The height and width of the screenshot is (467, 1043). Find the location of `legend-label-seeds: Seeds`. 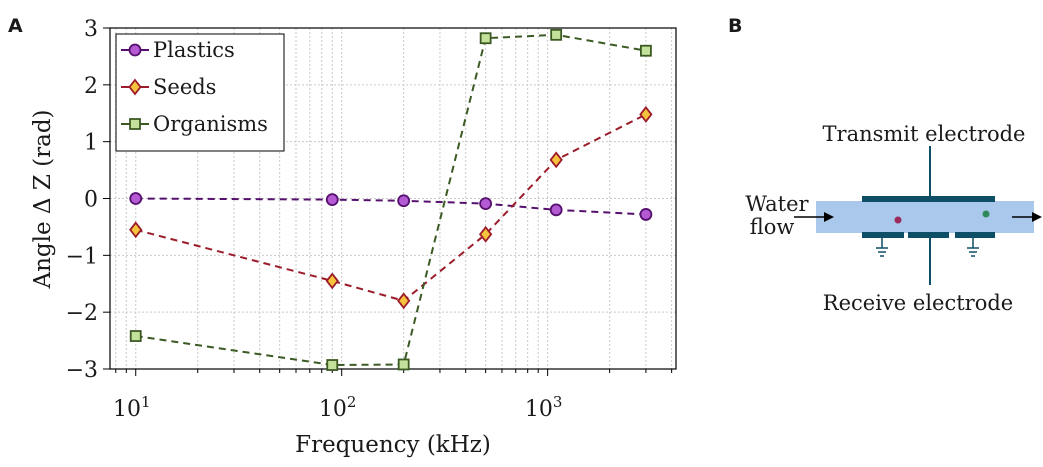

legend-label-seeds: Seeds is located at coordinates (184, 87).